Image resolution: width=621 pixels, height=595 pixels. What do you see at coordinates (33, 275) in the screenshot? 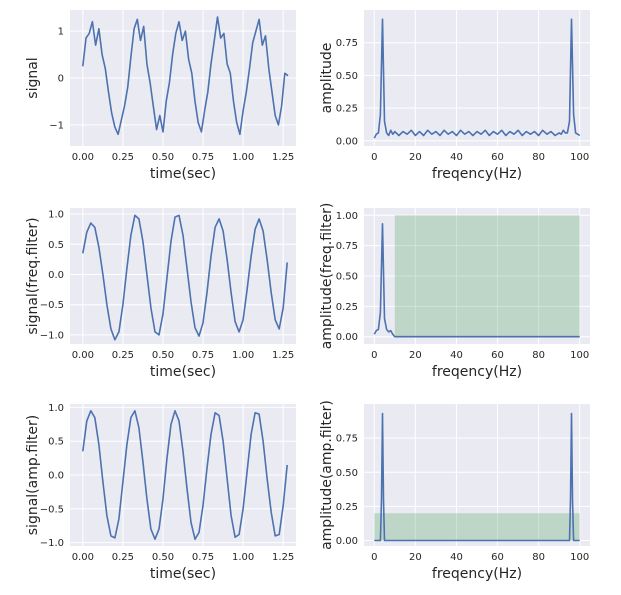
I see `y-axis-label: signal(freq.filter)` at bounding box center [33, 275].